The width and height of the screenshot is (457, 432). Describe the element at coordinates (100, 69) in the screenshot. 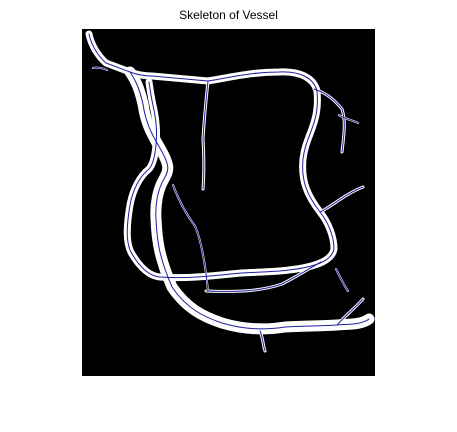

I see `skeleton-top-left-small` at that location.